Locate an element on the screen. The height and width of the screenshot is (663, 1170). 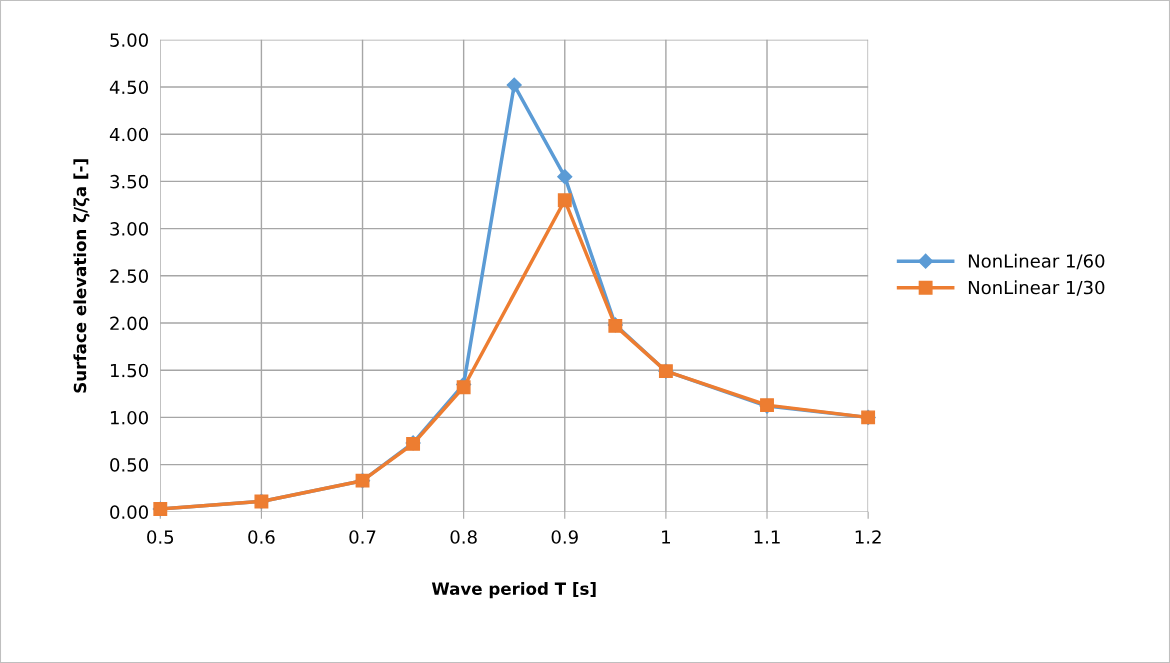
y-tick-label: 3.50 is located at coordinates (129, 181).